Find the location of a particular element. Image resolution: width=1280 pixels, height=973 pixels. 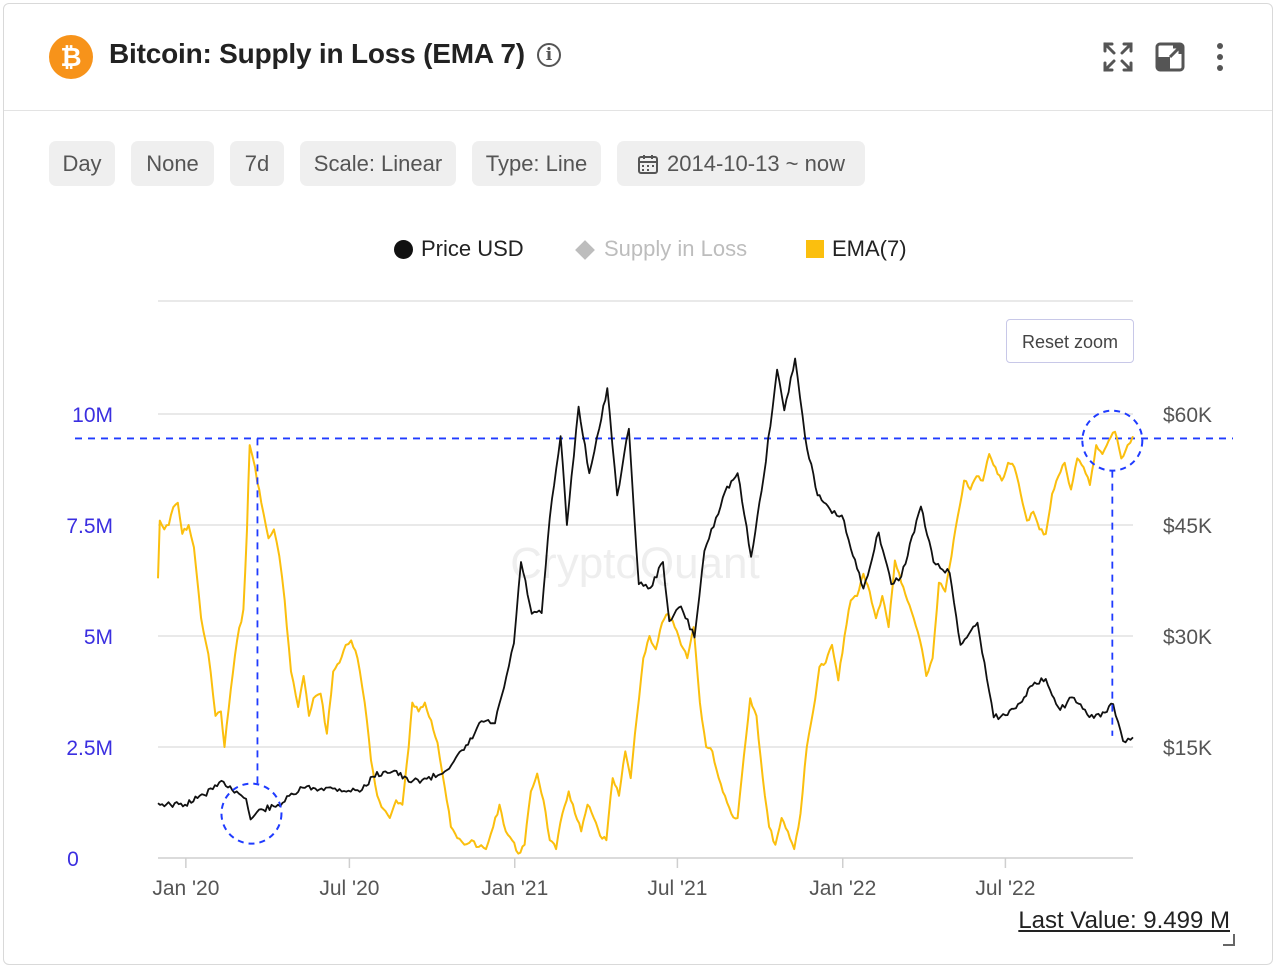

interval-day-chip: Day is located at coordinates (82, 163).